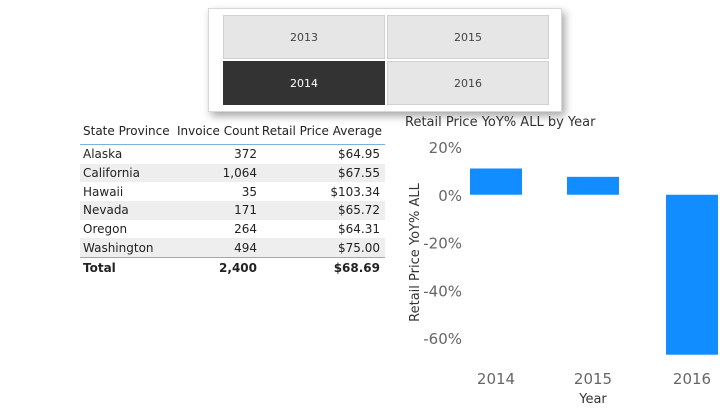  I want to click on slicer-item-2016: 2016, so click(468, 83).